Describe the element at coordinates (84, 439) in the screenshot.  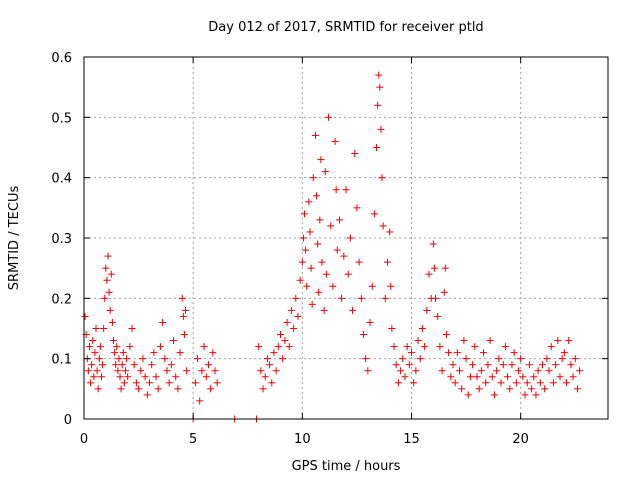
I see `x-tick-label: 0` at that location.